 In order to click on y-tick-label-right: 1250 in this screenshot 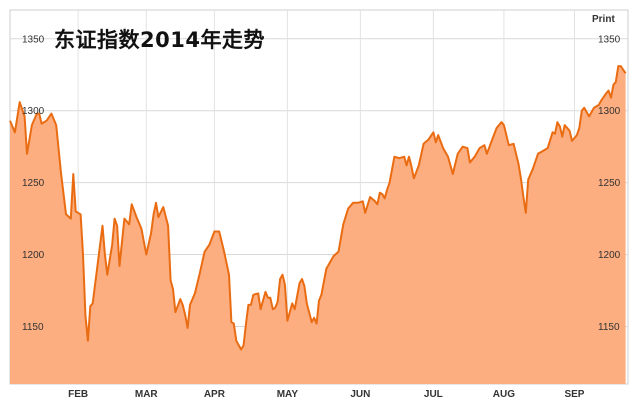, I will do `click(609, 183)`.